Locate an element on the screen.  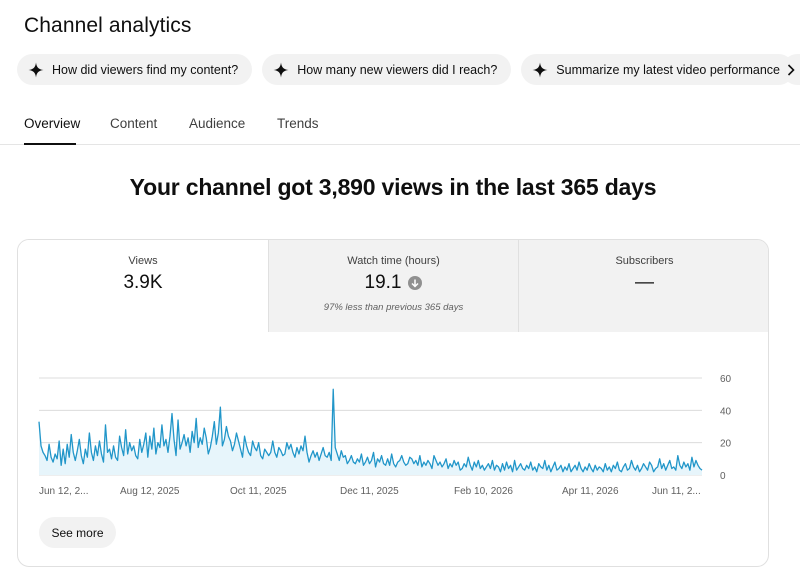
metric-label: Views is located at coordinates (143, 261).